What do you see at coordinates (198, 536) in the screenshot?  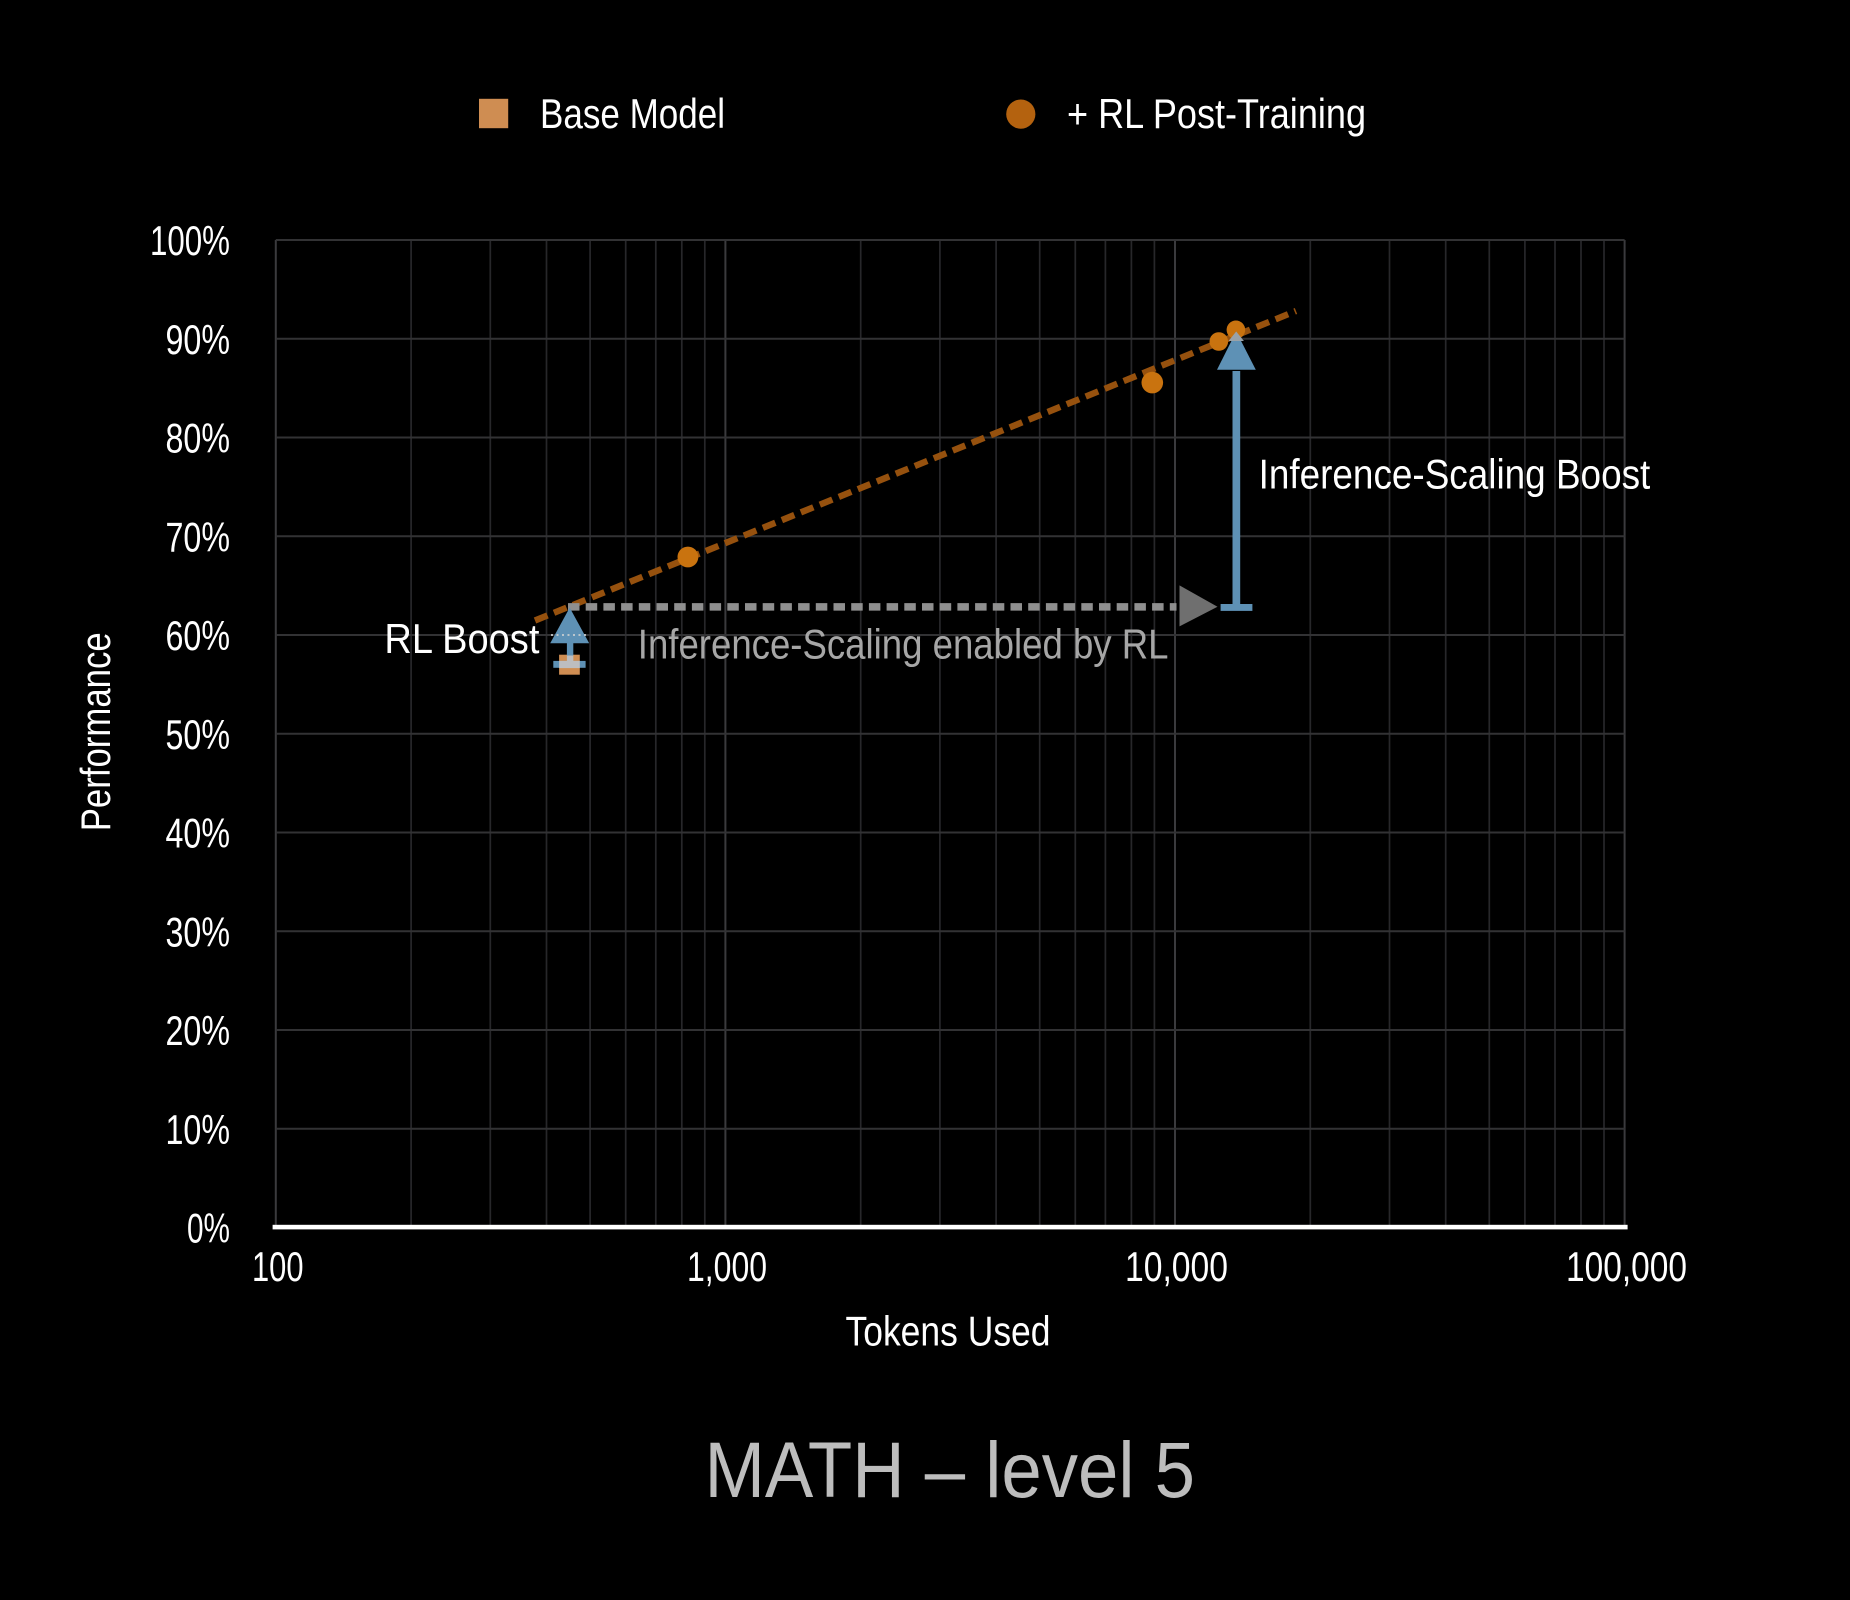 I see `svg-text: 70%` at bounding box center [198, 536].